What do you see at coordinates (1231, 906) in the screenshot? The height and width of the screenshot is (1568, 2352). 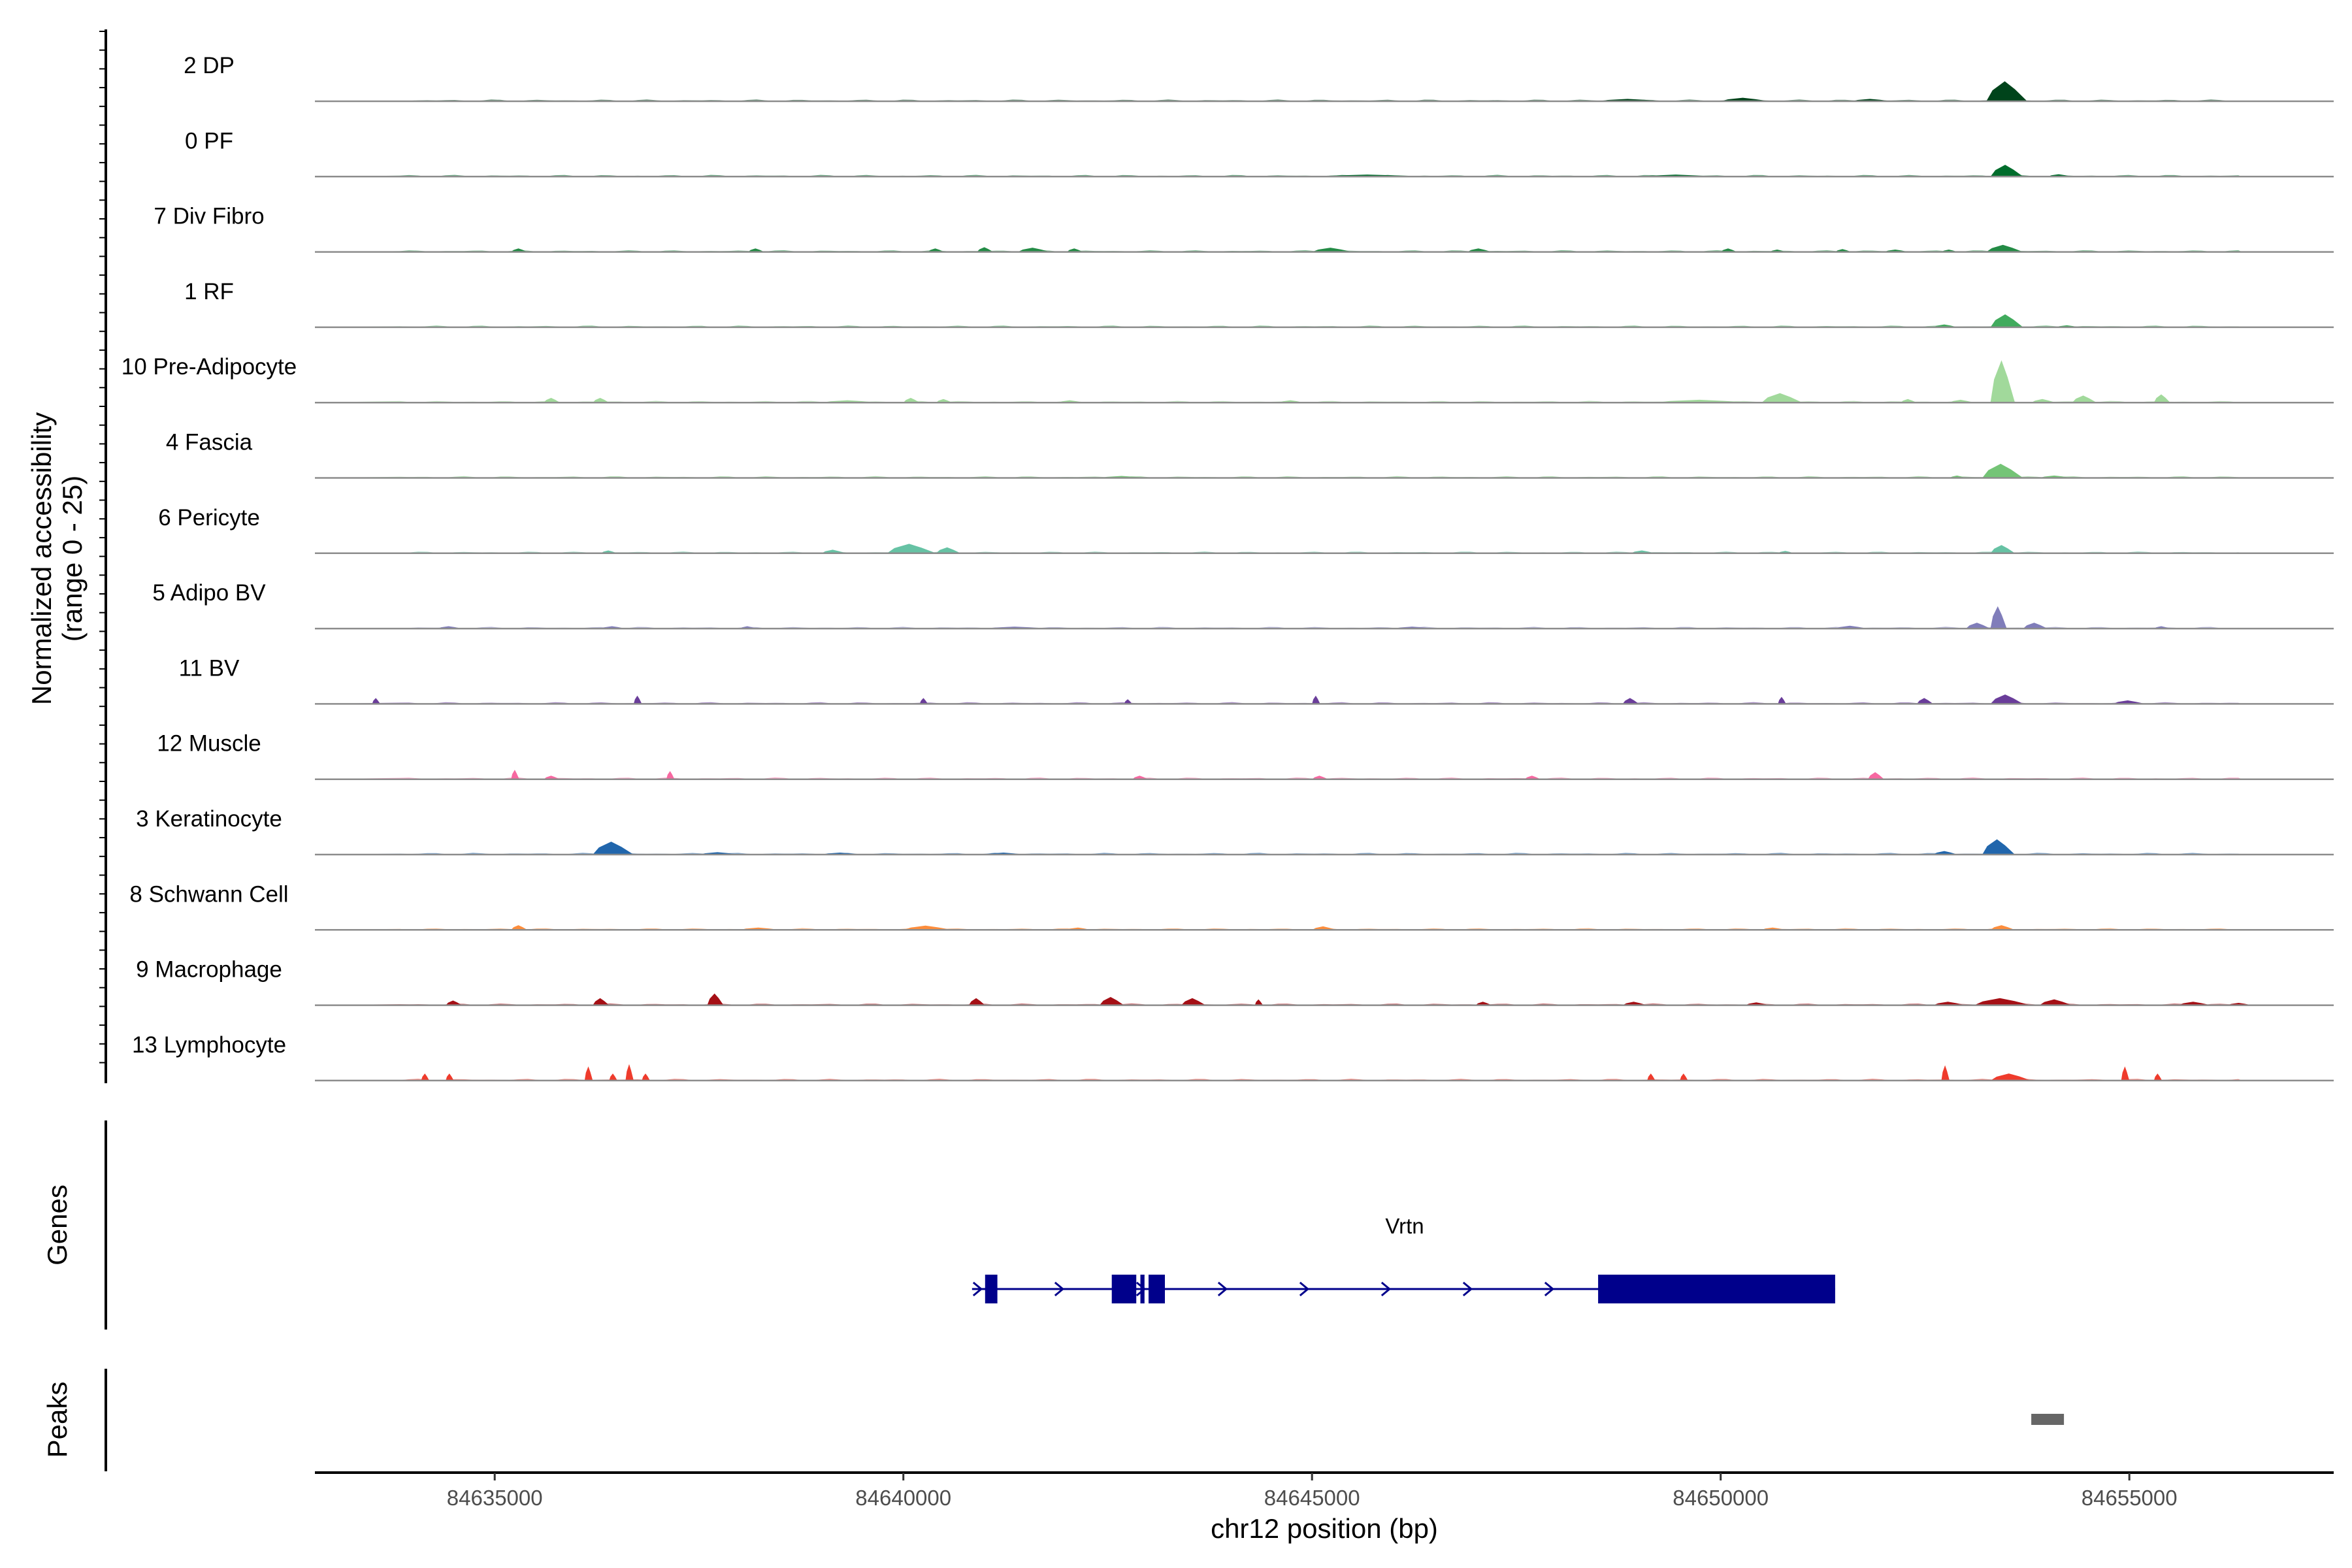 I see `track: 8 Schwann Cell` at bounding box center [1231, 906].